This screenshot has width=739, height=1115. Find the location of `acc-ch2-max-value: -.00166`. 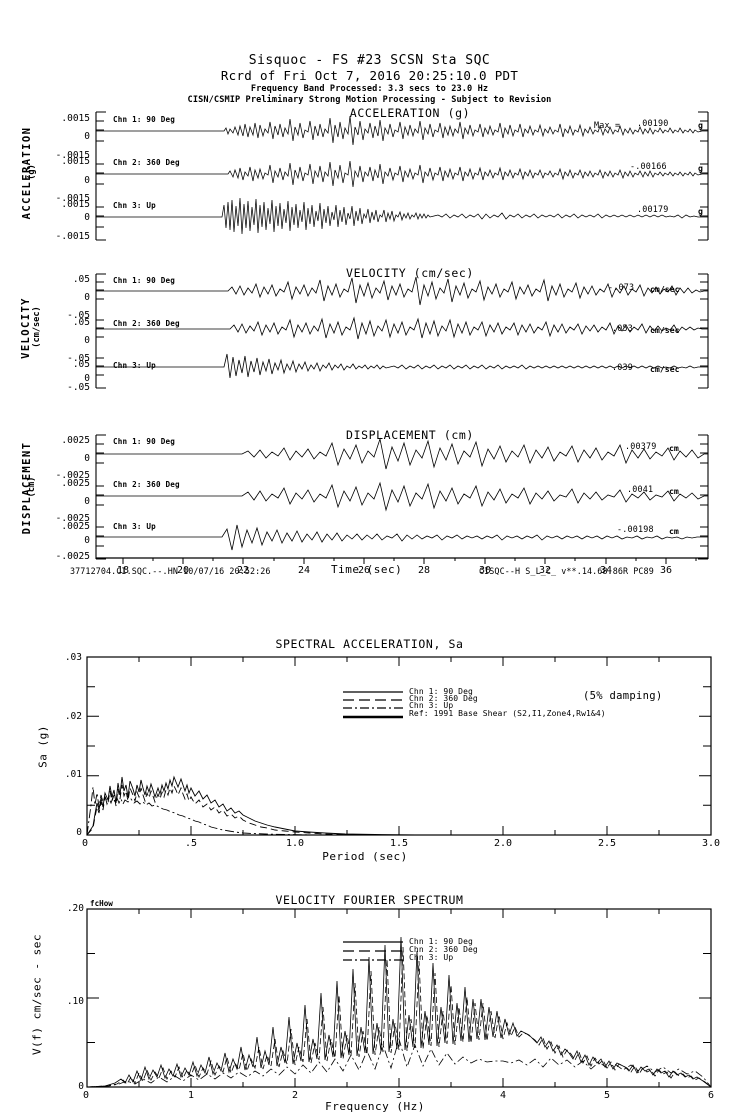

acc-ch2-max-value: -.00166 is located at coordinates (648, 166).